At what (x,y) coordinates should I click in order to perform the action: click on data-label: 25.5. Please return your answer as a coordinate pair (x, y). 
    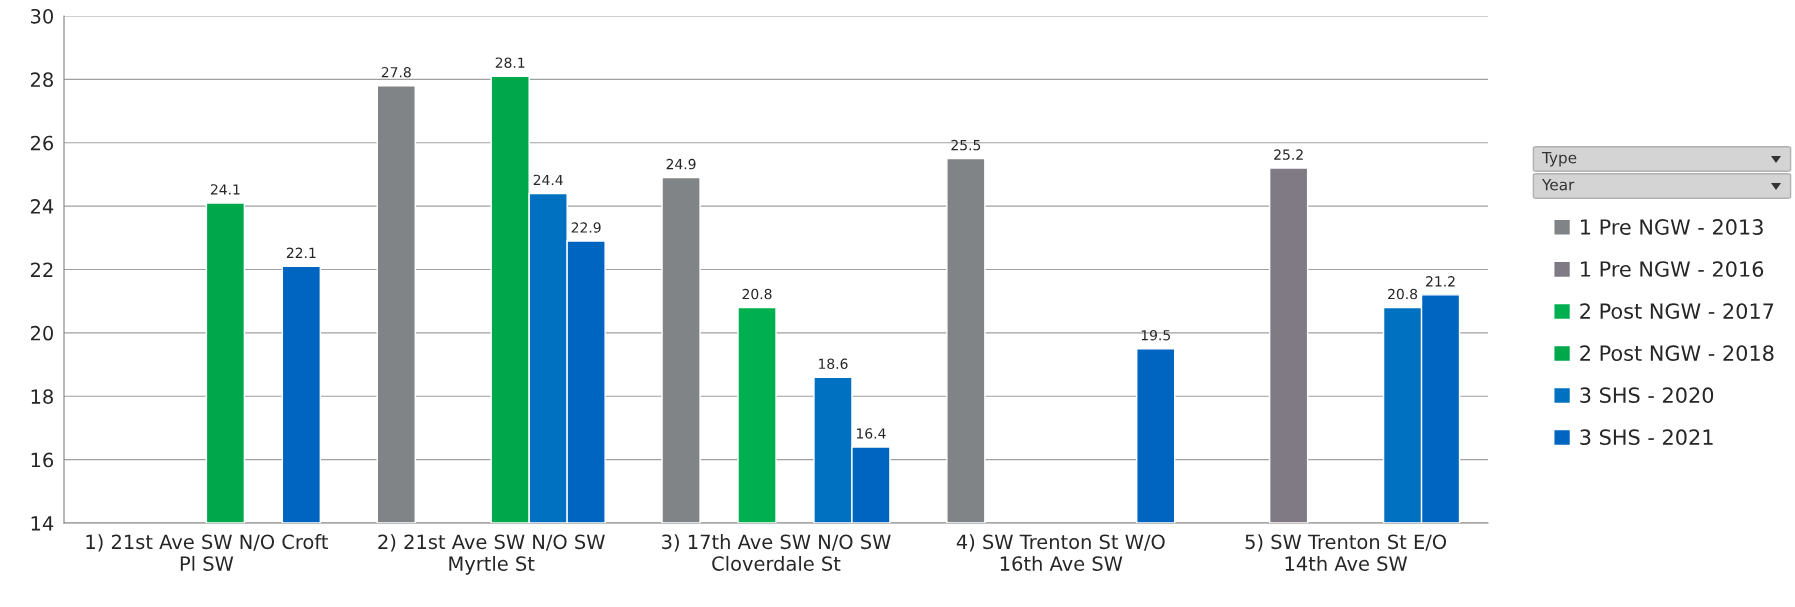
    Looking at the image, I should click on (966, 145).